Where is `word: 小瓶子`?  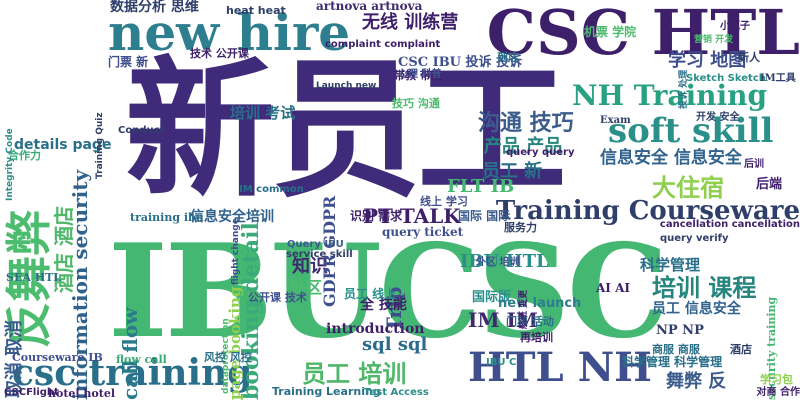
word: 小瓶子 is located at coordinates (735, 26).